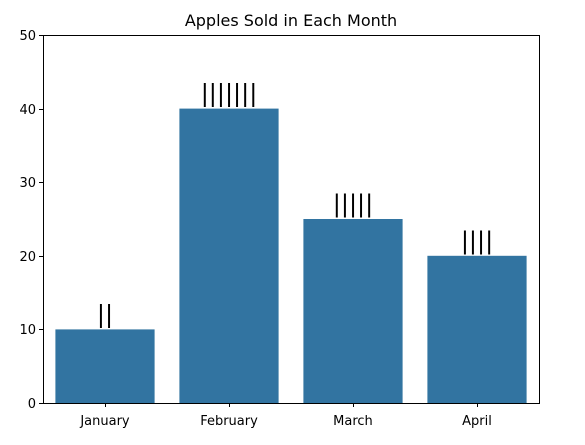  What do you see at coordinates (105, 366) in the screenshot?
I see `bar-january` at bounding box center [105, 366].